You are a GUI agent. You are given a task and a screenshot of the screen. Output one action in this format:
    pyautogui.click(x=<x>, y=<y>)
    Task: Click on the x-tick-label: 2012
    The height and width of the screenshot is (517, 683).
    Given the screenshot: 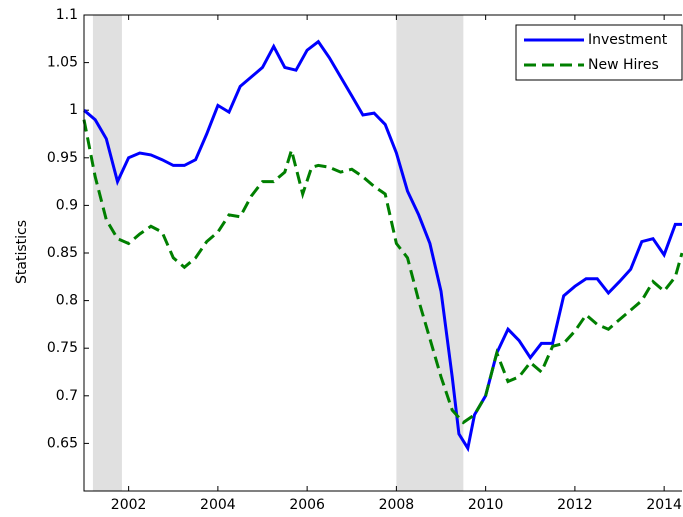 What is the action you would take?
    pyautogui.click(x=575, y=505)
    